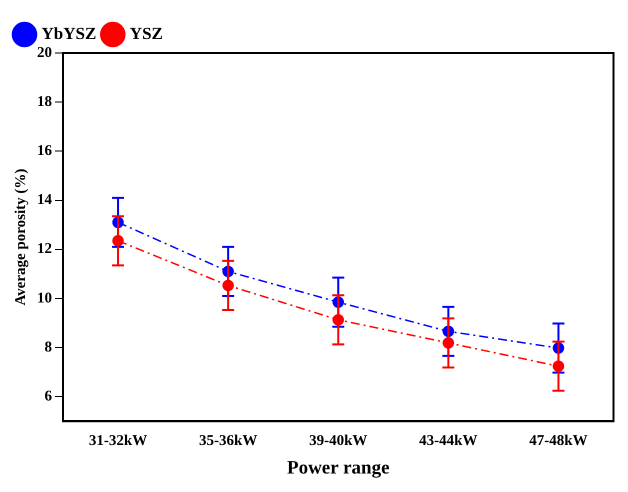 The width and height of the screenshot is (628, 492). Describe the element at coordinates (48, 347) in the screenshot. I see `y-tick-label: 8` at that location.